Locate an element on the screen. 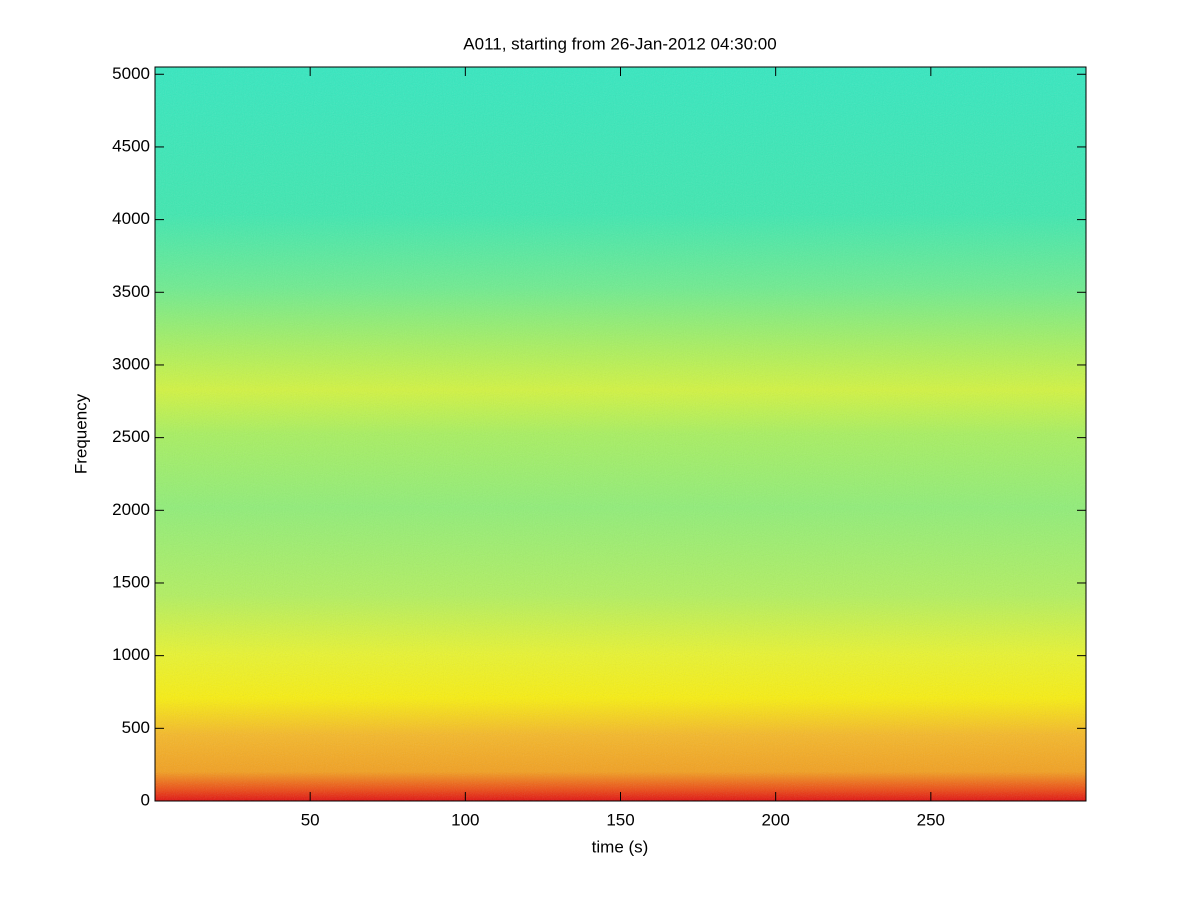 The image size is (1200, 905). x-tick-label: 200 is located at coordinates (775, 819).